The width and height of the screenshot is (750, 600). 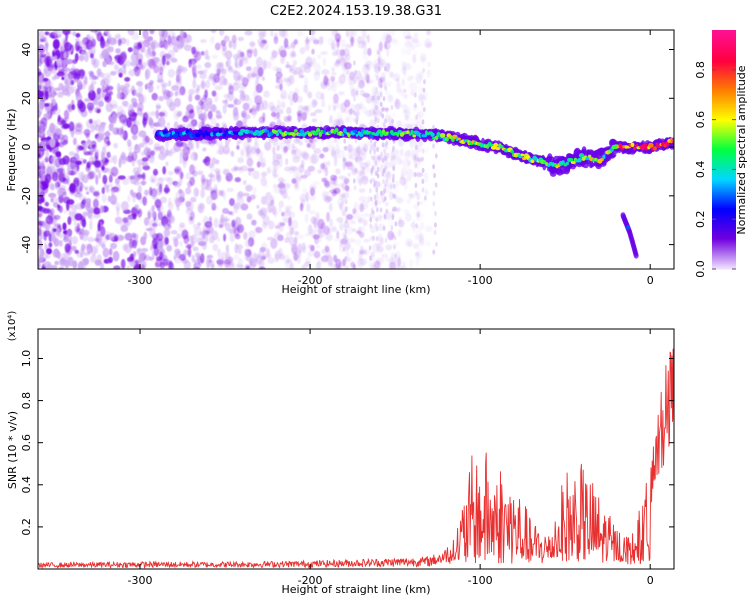 I want to click on x-tick-label: 0, so click(x=650, y=580).